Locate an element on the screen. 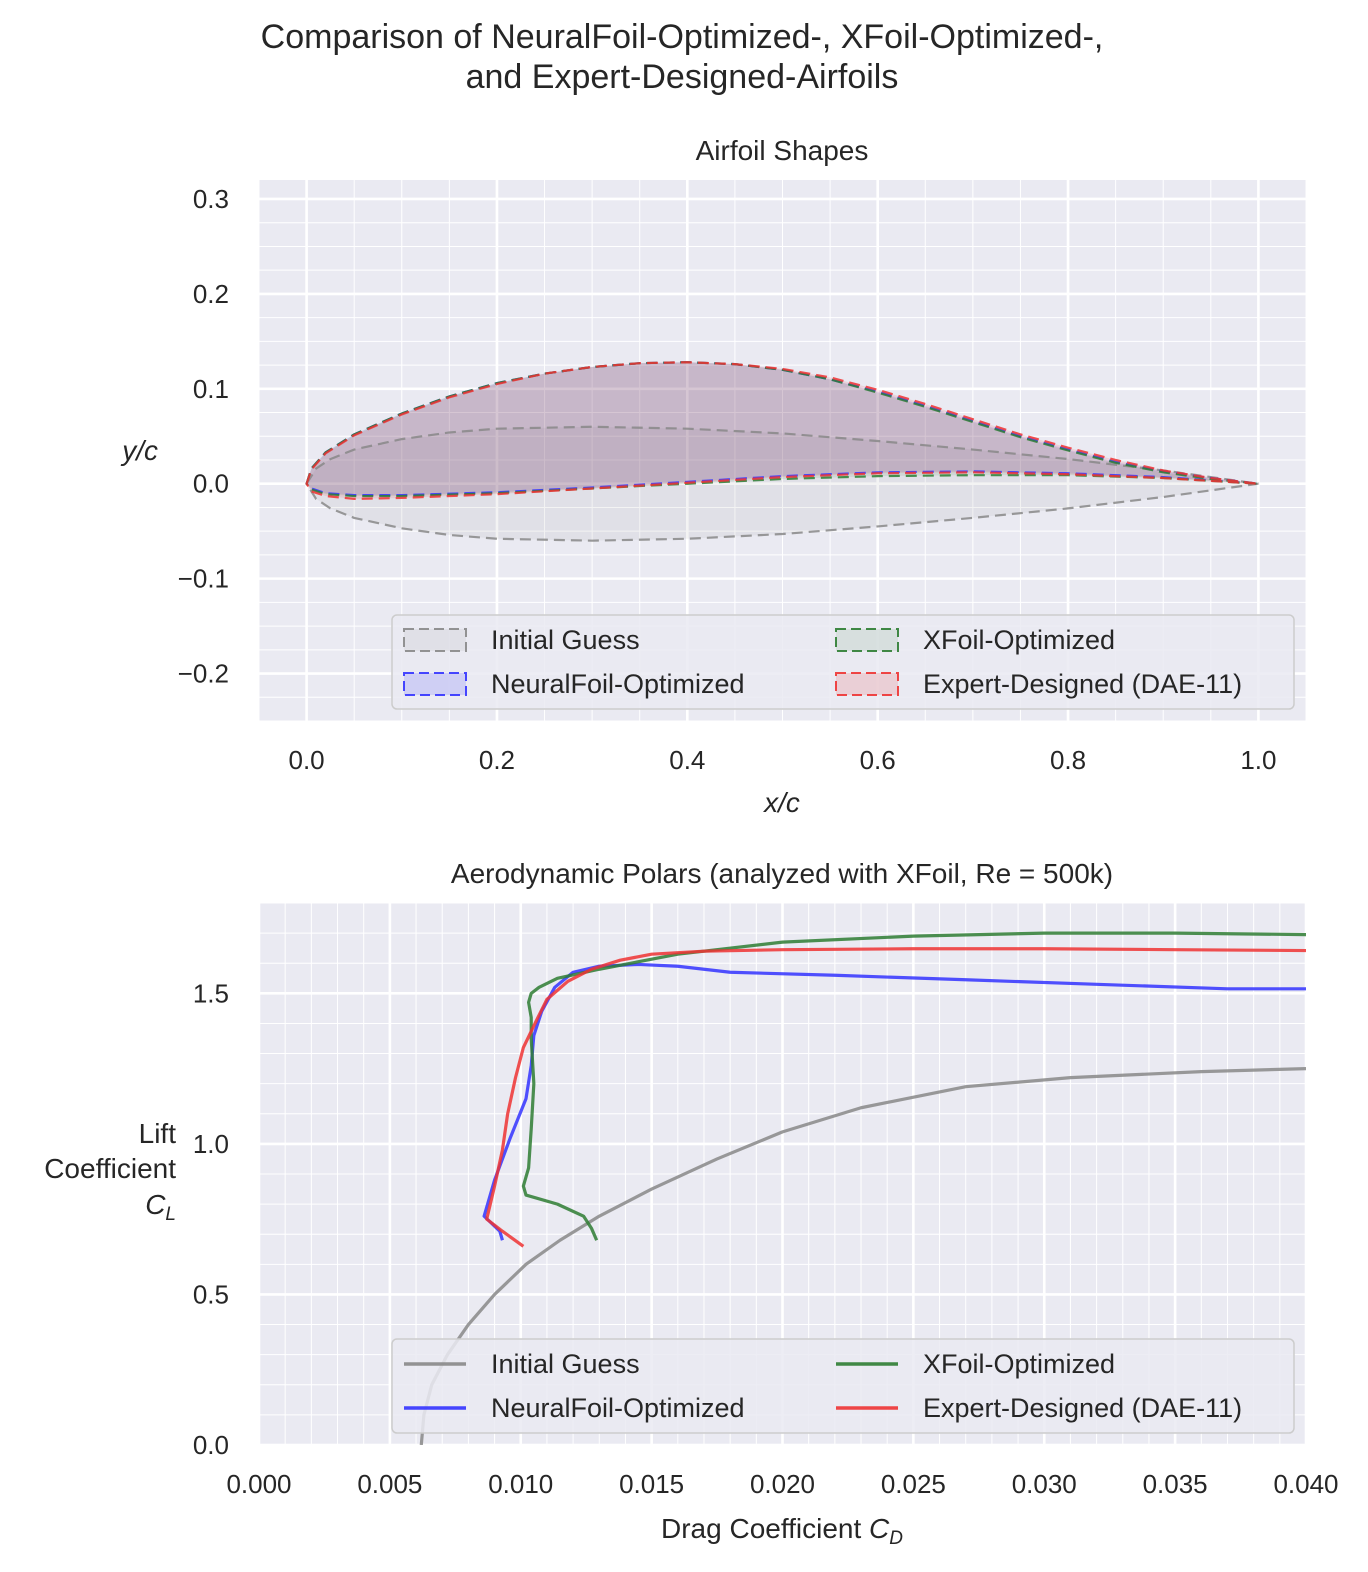 The image size is (1368, 1572). polars-legend-item-neuralfoil-optimized: NeuralFoil-Optimized is located at coordinates (574, 1408).